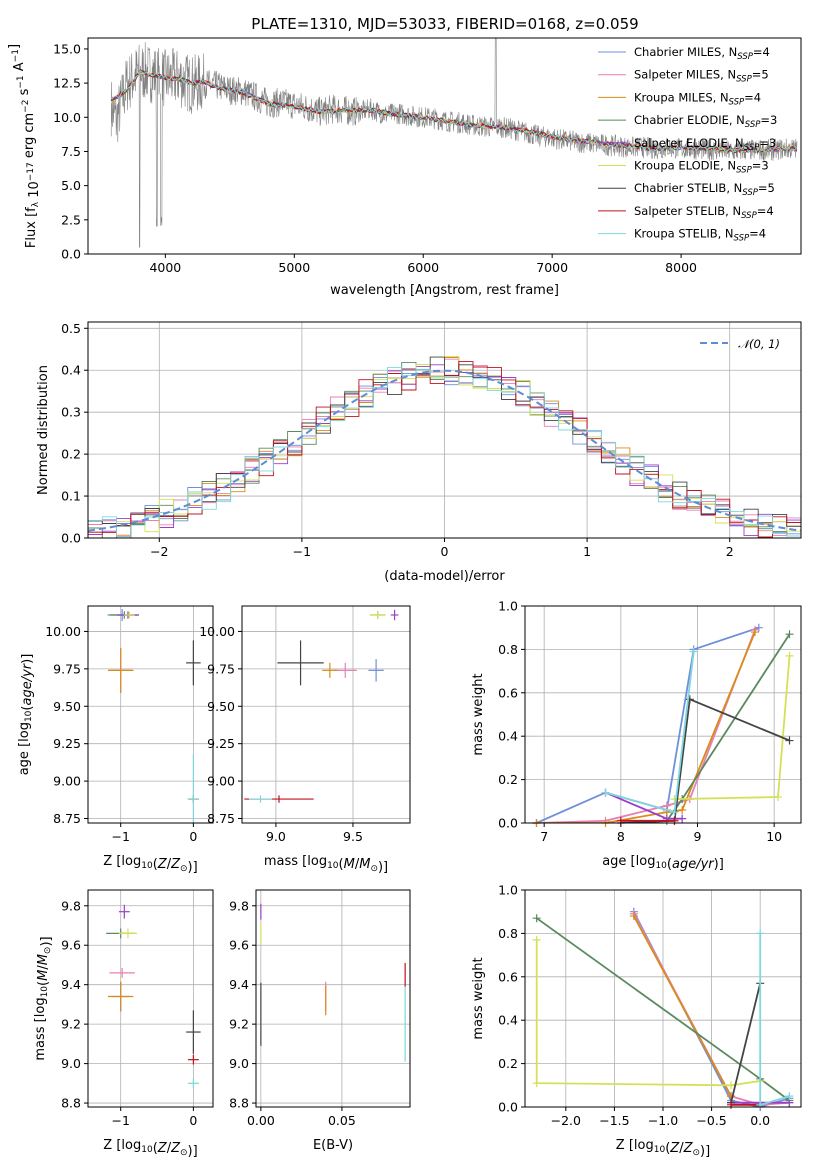 This screenshot has width=819, height=1170. I want to click on legend-label: 𝒩(0, 1), so click(759, 344).